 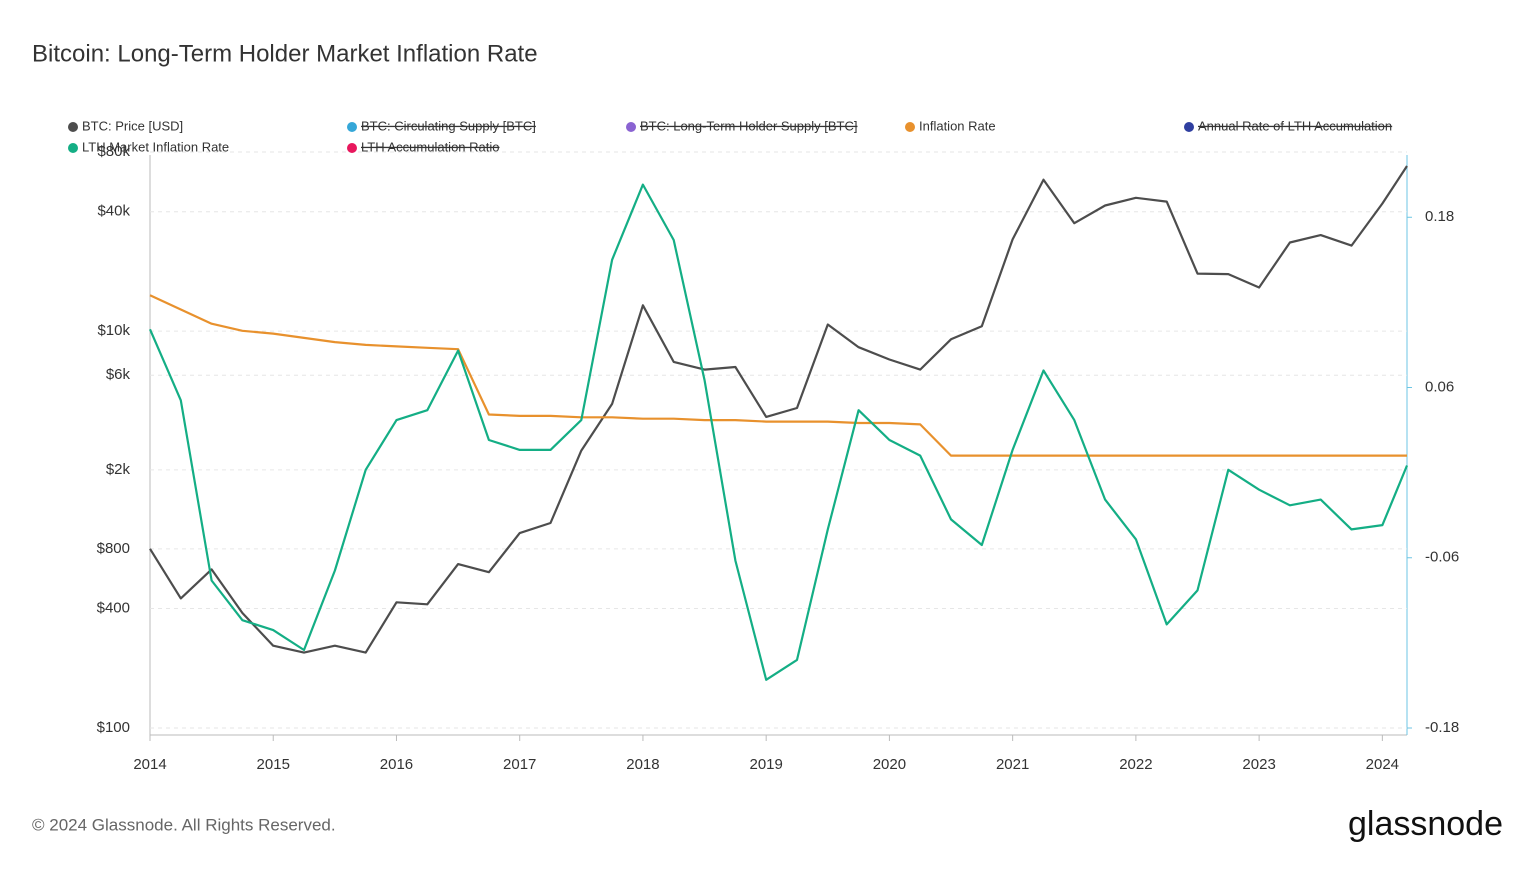 I want to click on y-tick-label: $10k, so click(x=113, y=330).